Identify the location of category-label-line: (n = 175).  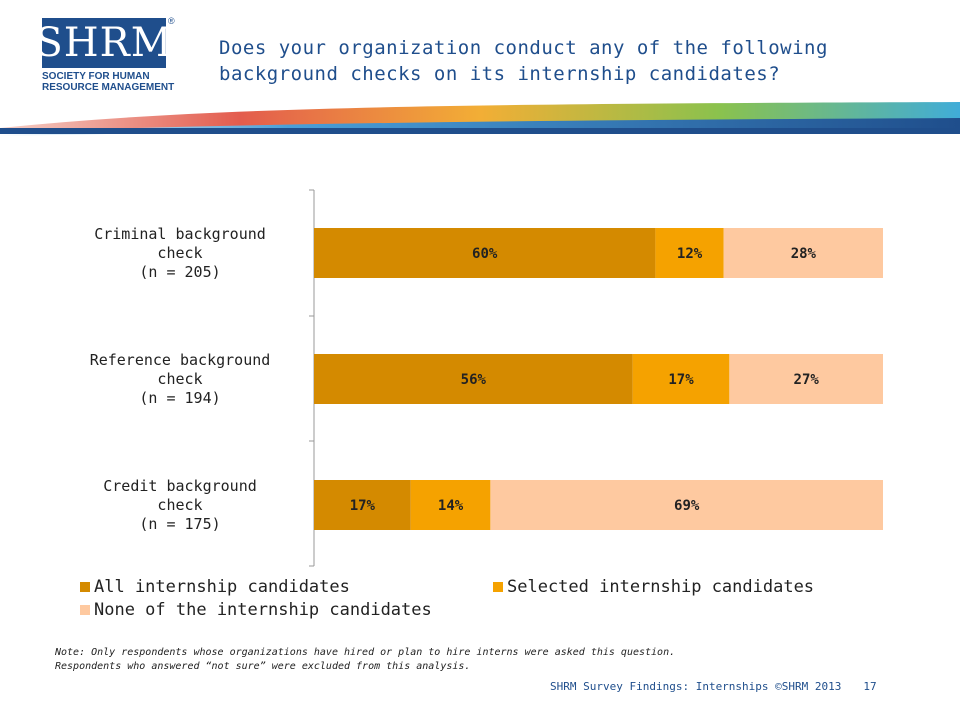
(180, 524).